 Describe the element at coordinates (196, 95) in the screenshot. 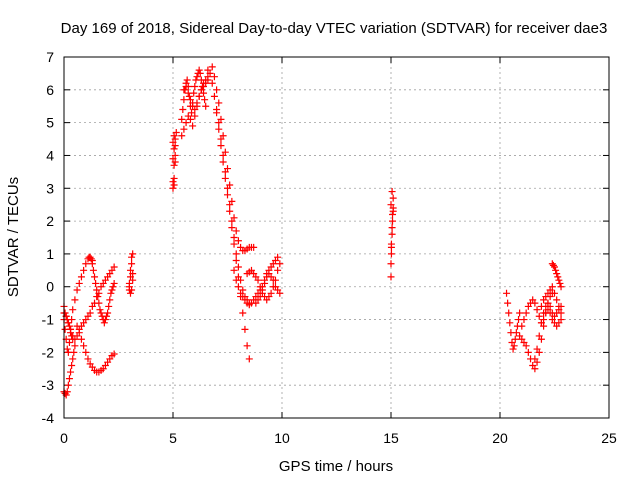

I see `series-sat-k` at that location.